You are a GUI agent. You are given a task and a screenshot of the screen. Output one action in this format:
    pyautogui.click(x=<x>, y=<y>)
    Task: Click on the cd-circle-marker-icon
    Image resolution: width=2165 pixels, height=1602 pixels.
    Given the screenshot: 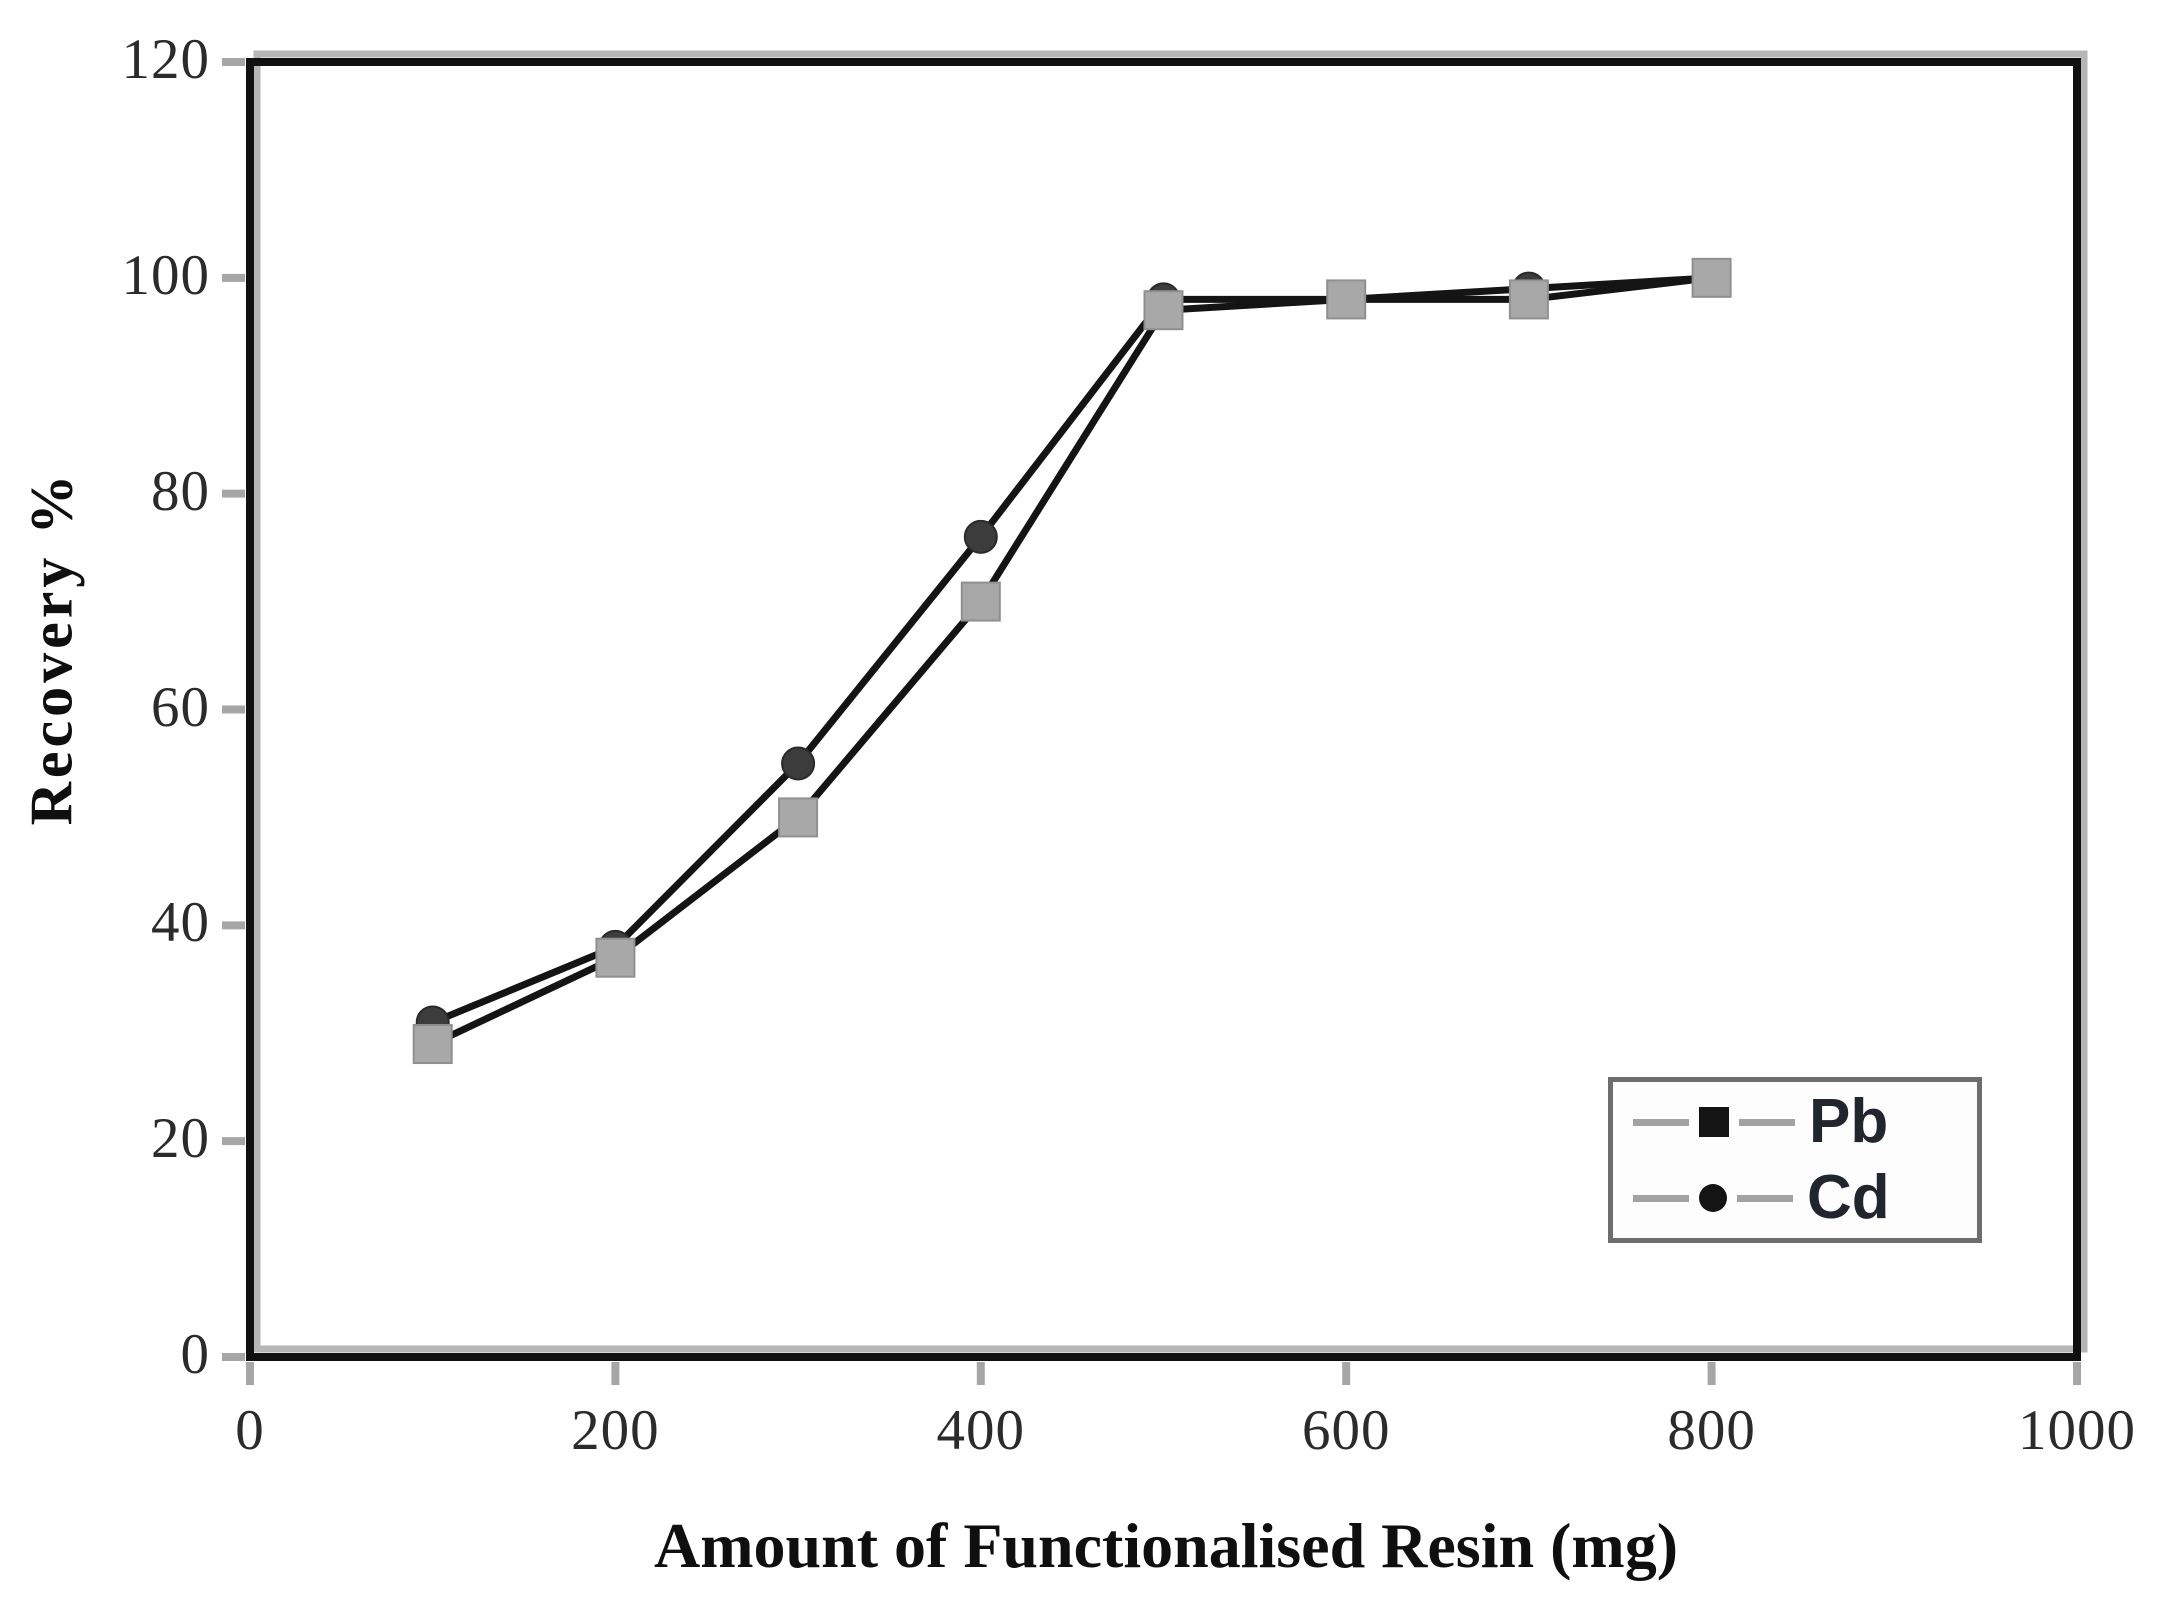 What is the action you would take?
    pyautogui.click(x=1713, y=1198)
    